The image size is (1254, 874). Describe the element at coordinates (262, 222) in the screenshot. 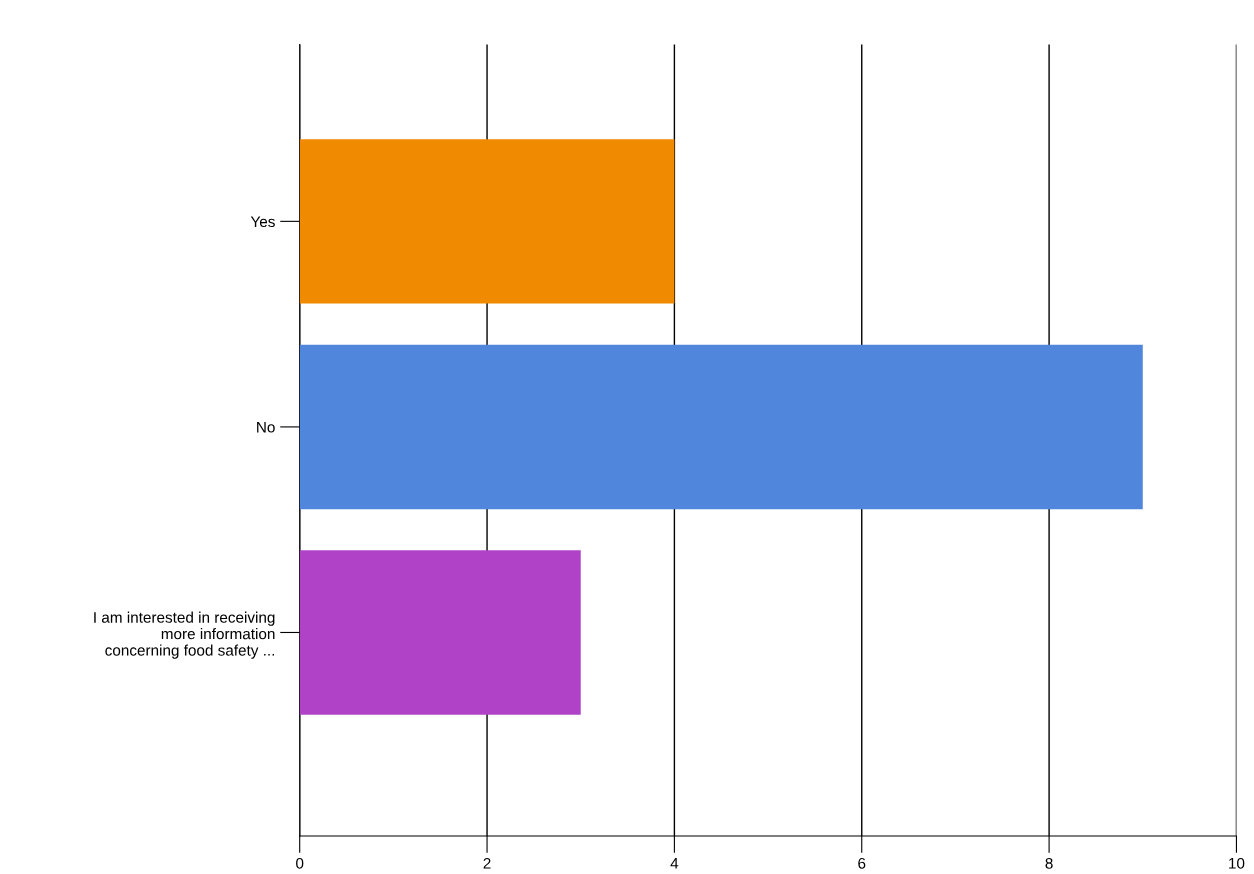

I see `y-tick-label: Yes` at that location.